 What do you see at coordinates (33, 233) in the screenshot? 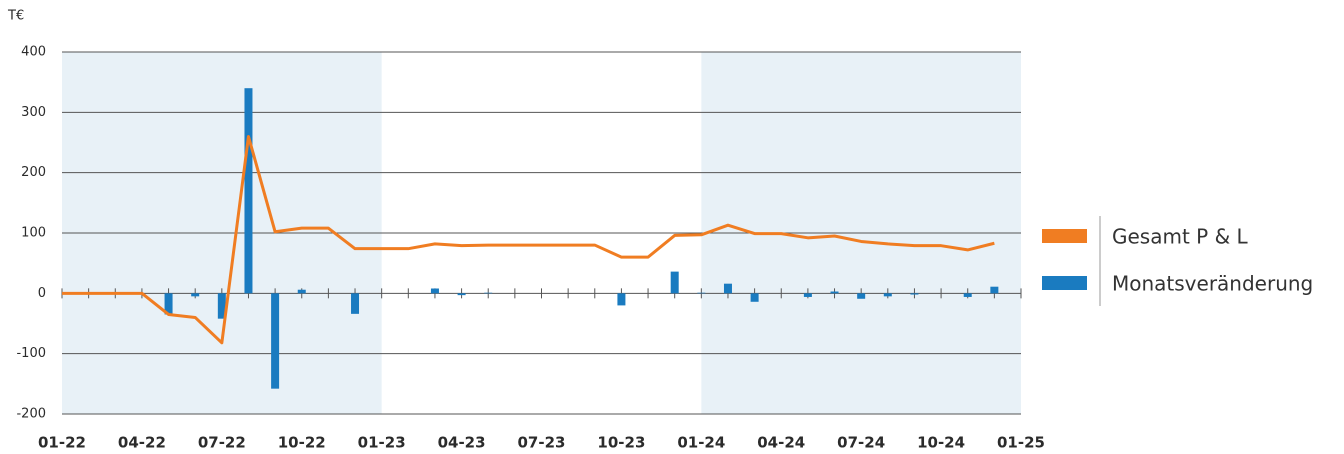
I see `y-tick-label: 100` at bounding box center [33, 233].